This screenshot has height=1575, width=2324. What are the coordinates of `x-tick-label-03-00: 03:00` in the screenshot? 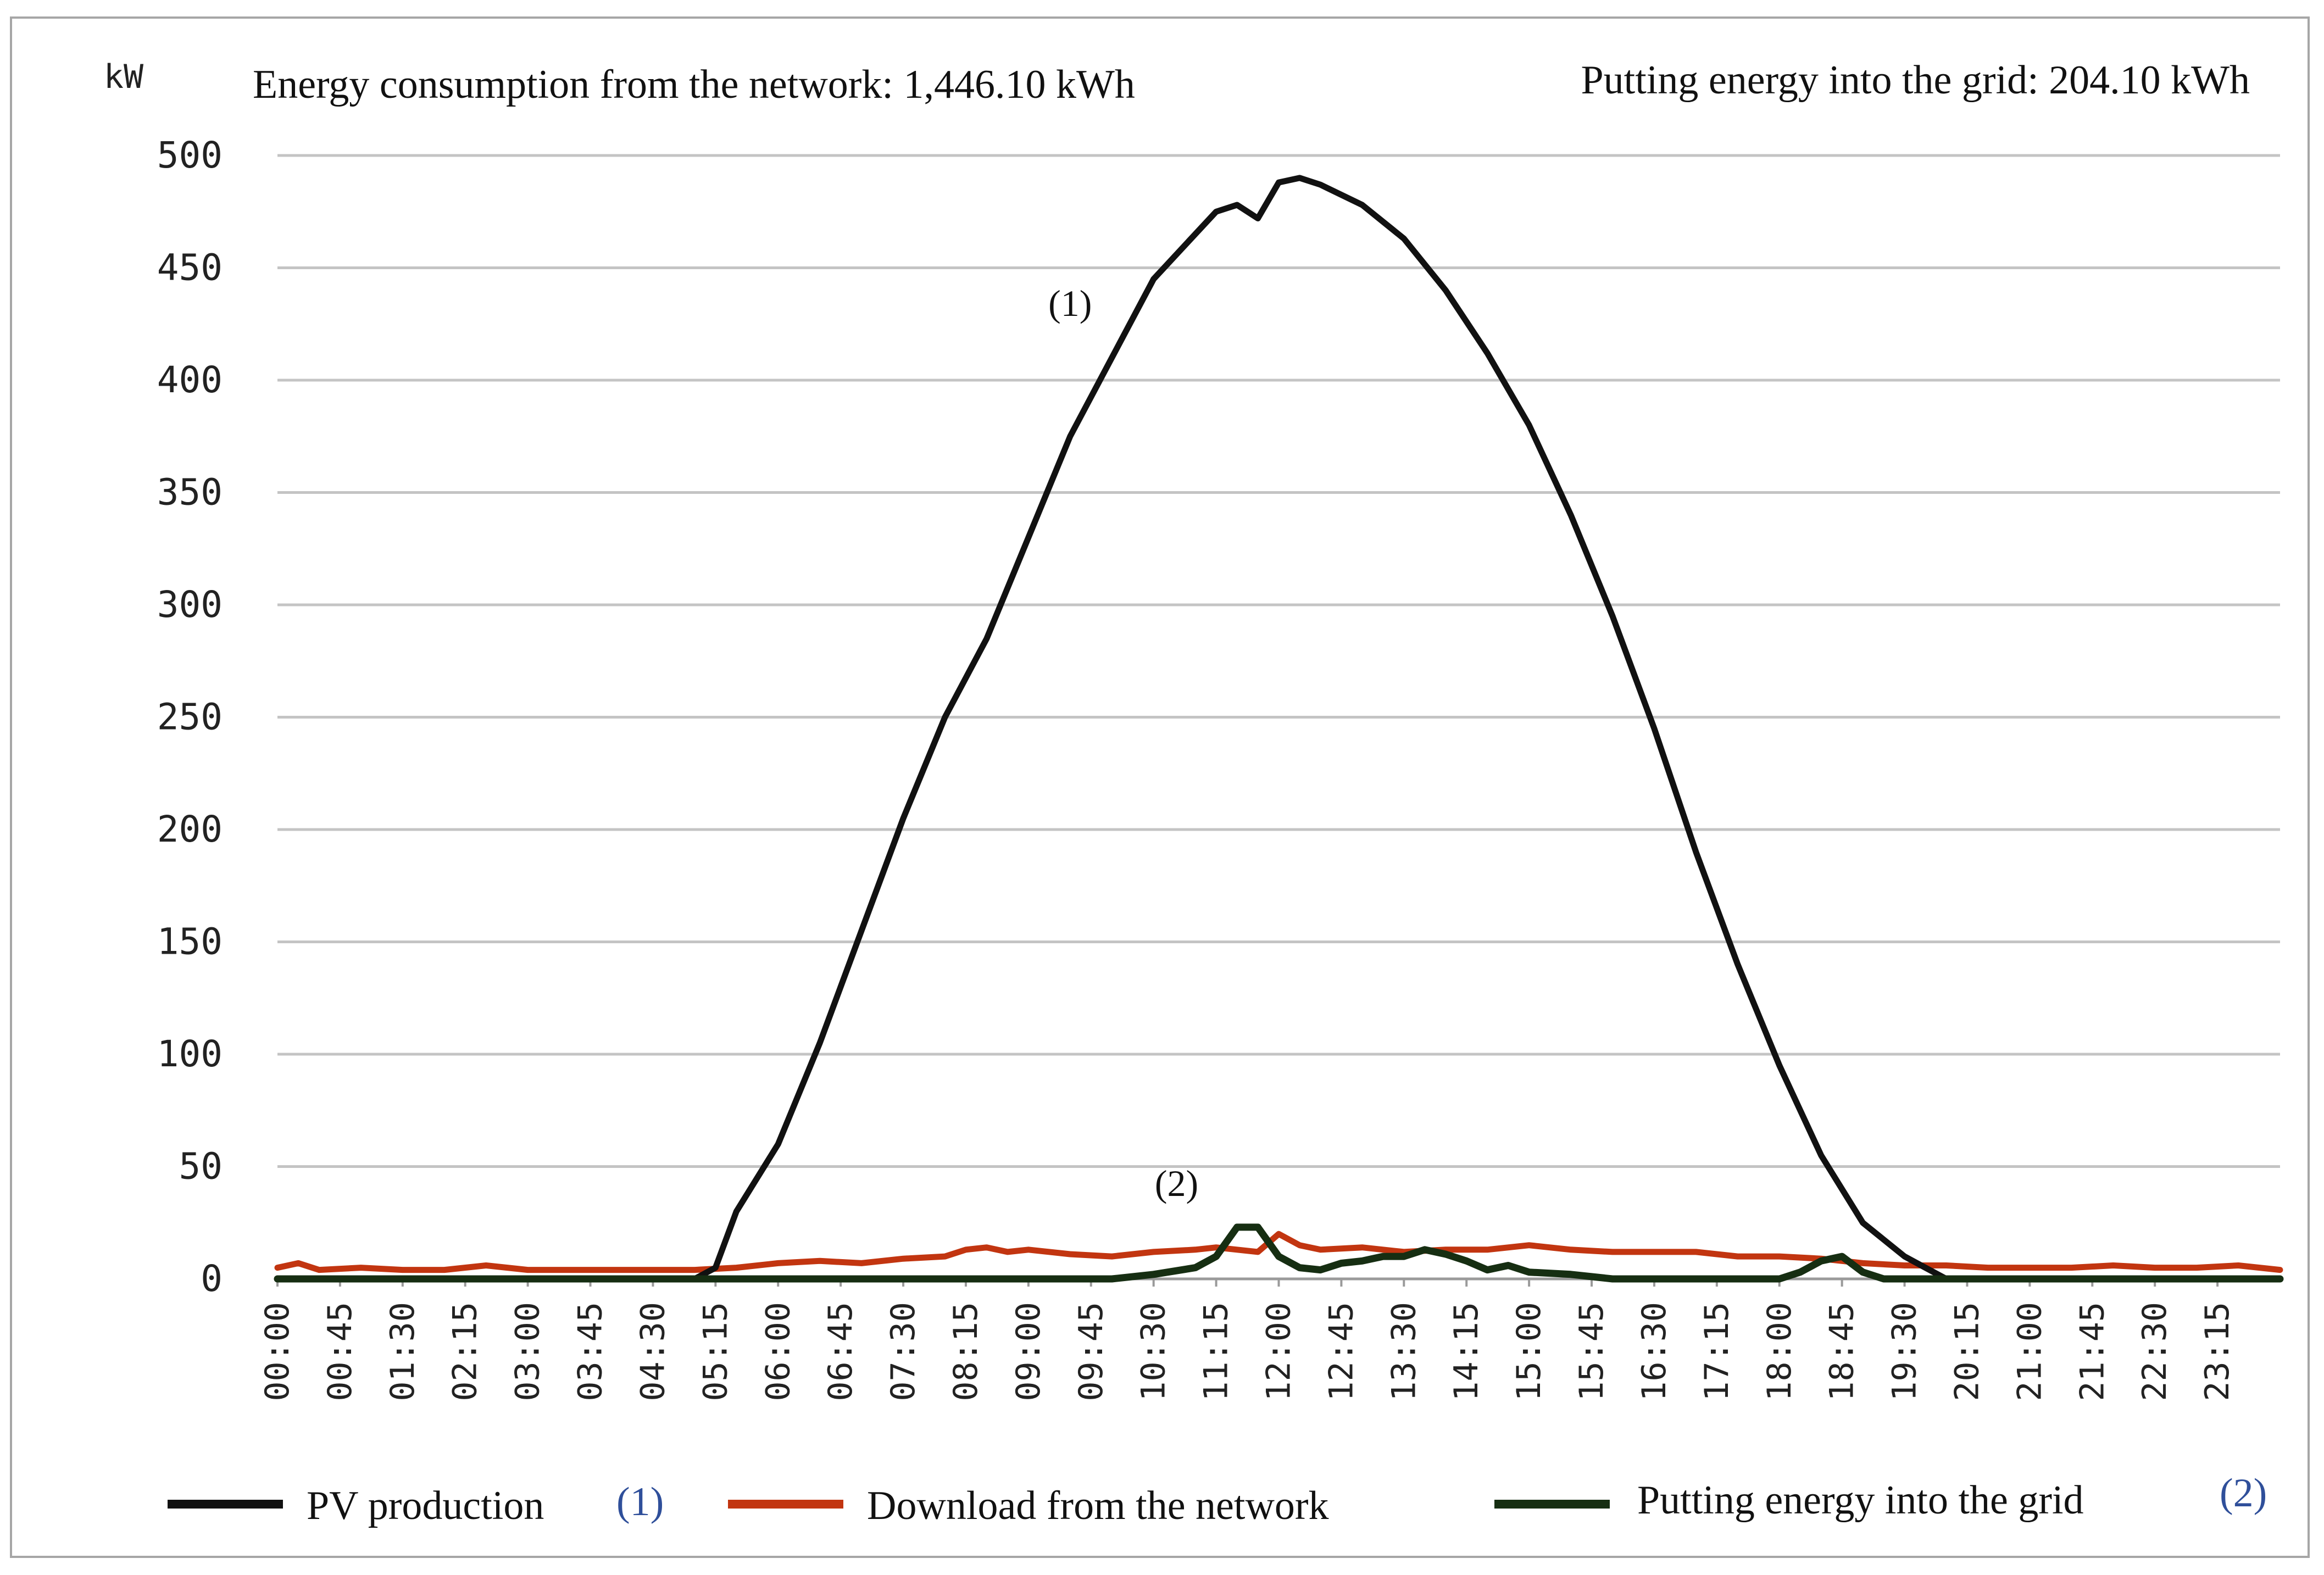 It's located at (528, 1351).